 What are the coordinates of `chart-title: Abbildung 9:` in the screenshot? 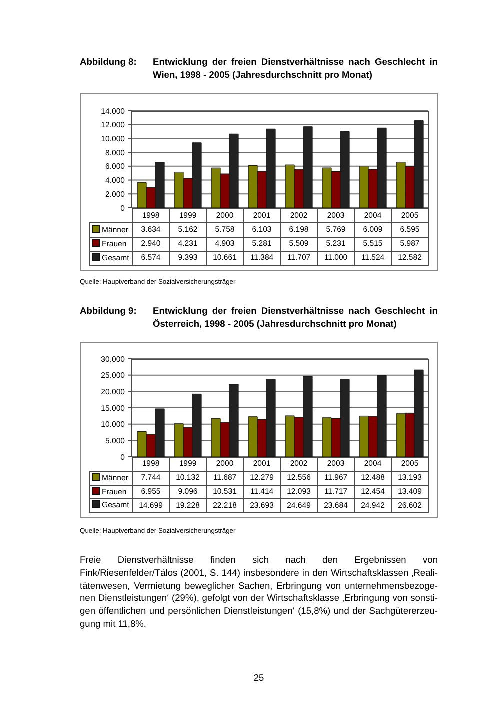 It's located at (108, 311).